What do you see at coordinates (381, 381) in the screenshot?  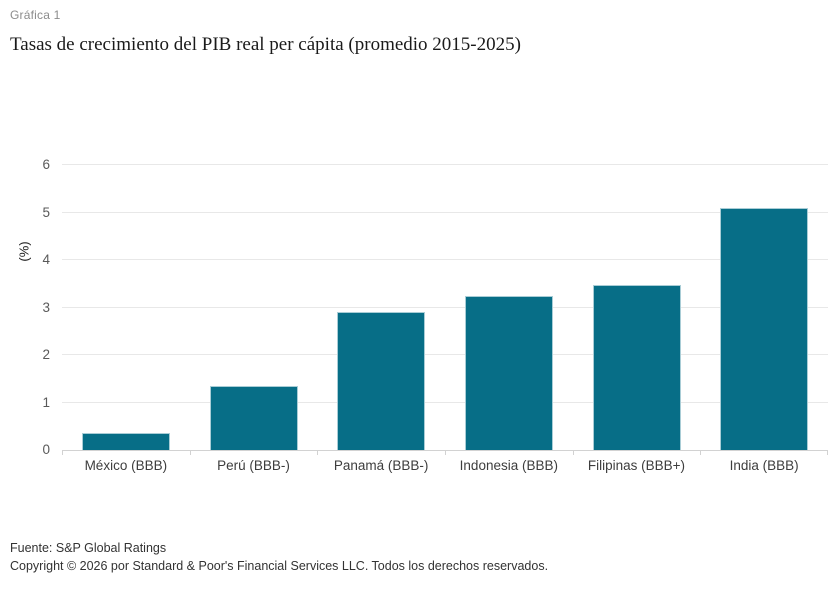 I see `bar-Panamá (BBB-)` at bounding box center [381, 381].